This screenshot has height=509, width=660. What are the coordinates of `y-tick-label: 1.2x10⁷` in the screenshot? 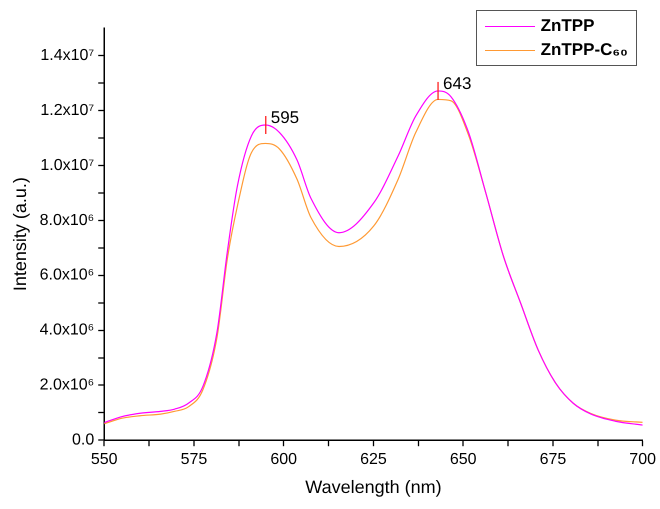 It's located at (67, 110).